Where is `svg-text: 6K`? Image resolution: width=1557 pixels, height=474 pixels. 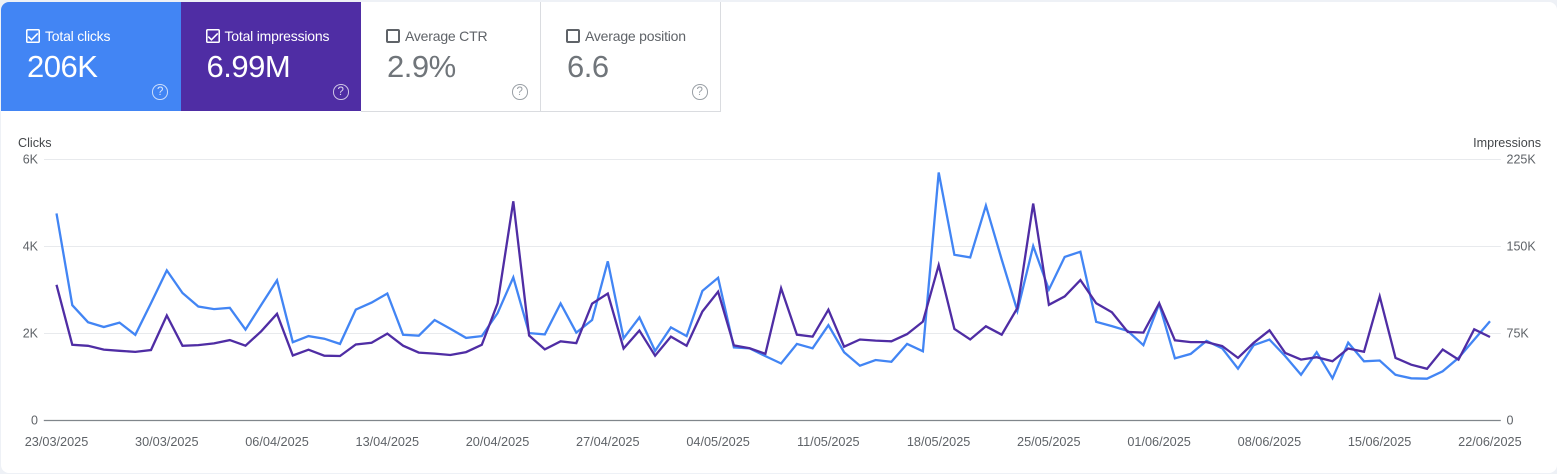 svg-text: 6K is located at coordinates (31, 160).